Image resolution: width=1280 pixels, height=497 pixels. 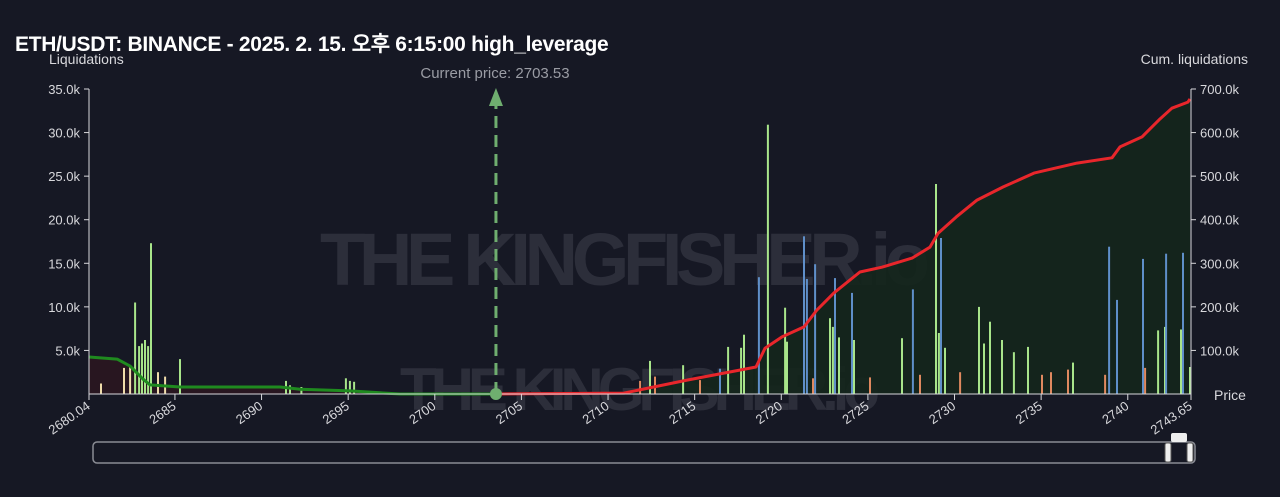 I want to click on y2-tick-label: 700.0k, so click(x=1220, y=89).